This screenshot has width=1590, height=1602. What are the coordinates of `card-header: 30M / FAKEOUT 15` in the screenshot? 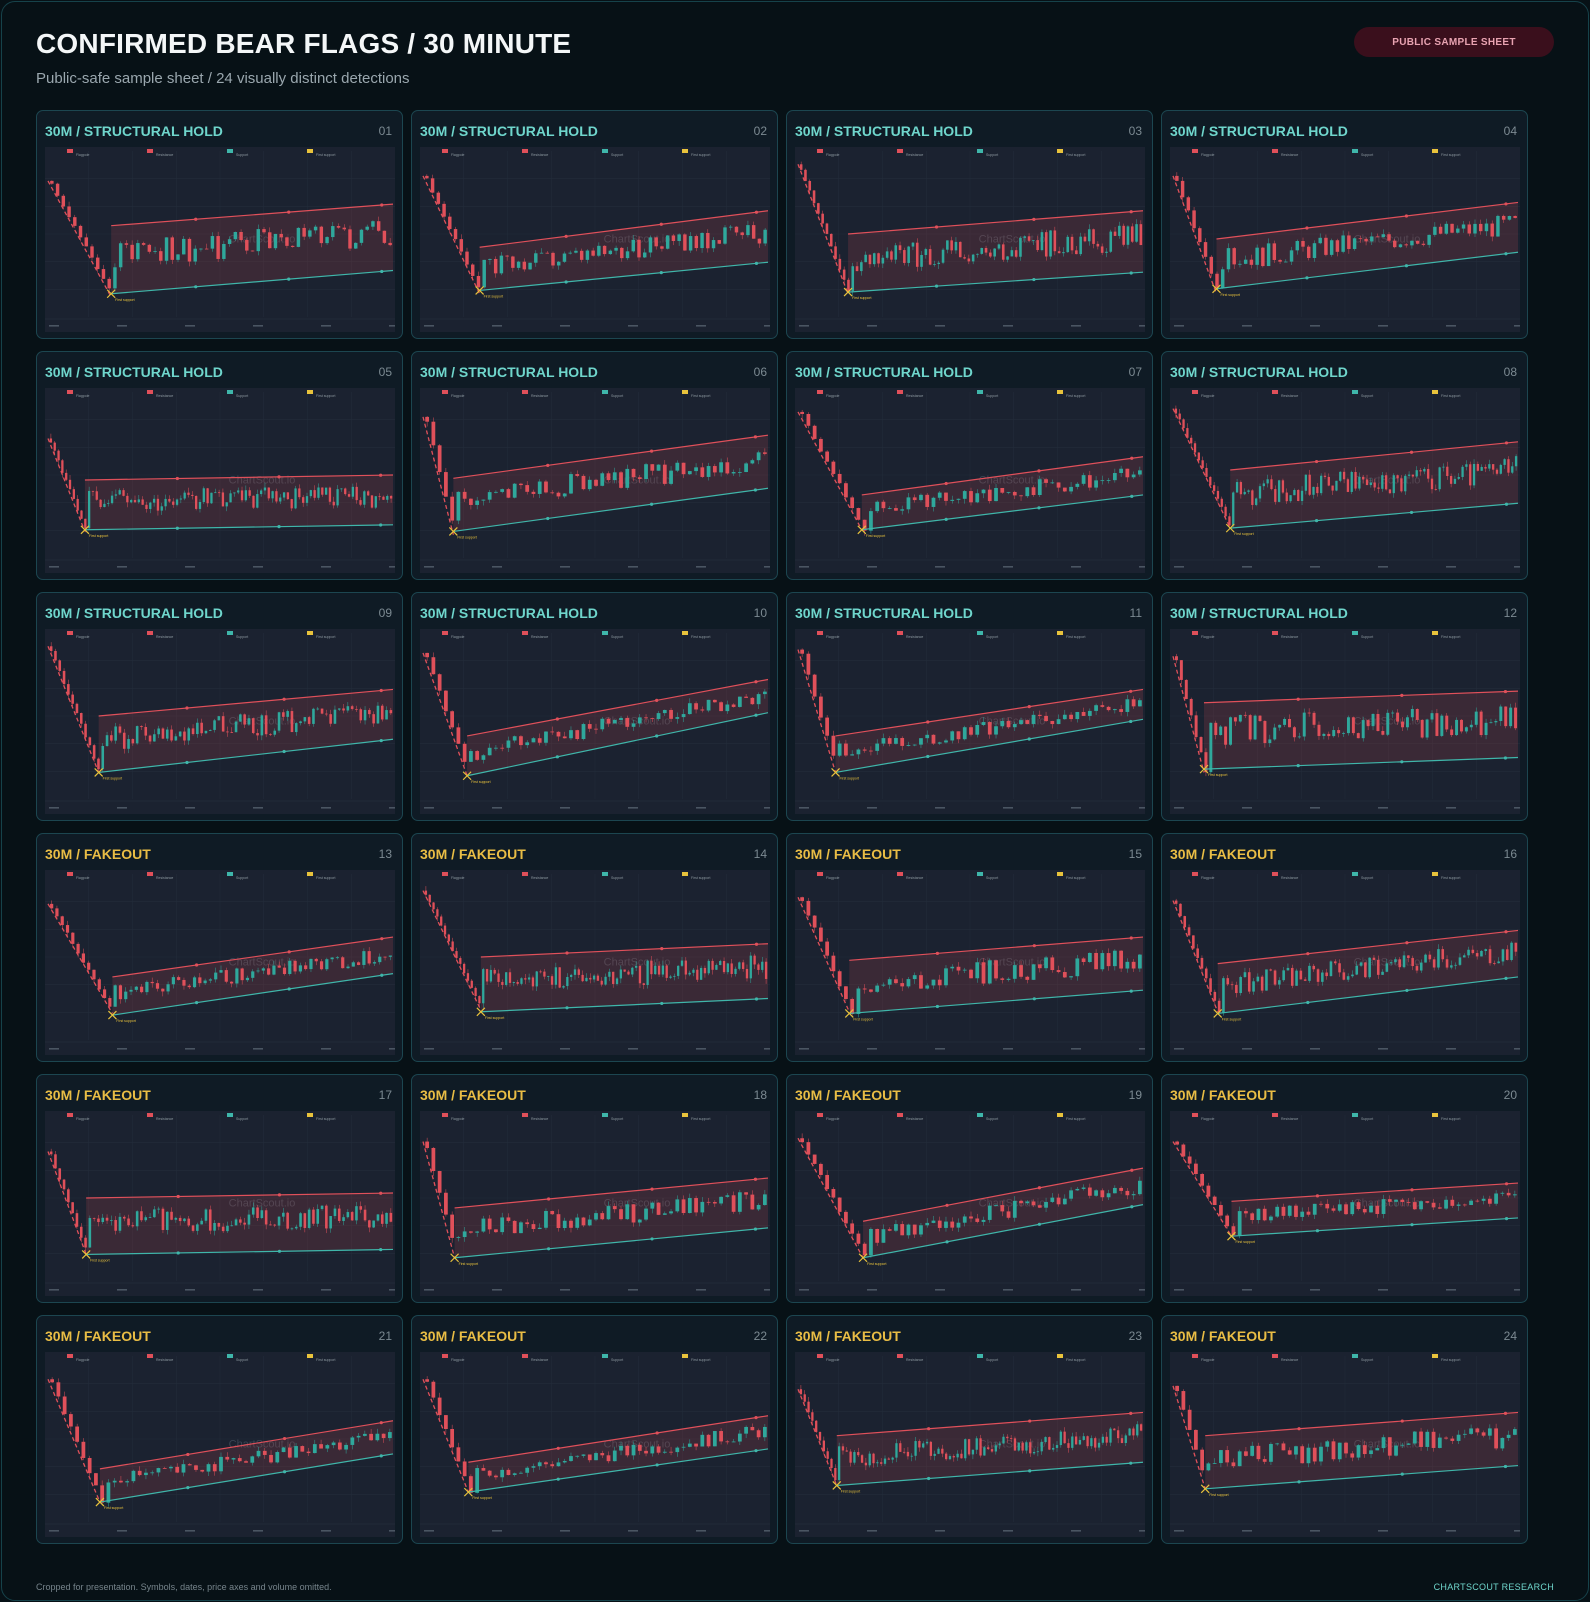 It's located at (968, 854).